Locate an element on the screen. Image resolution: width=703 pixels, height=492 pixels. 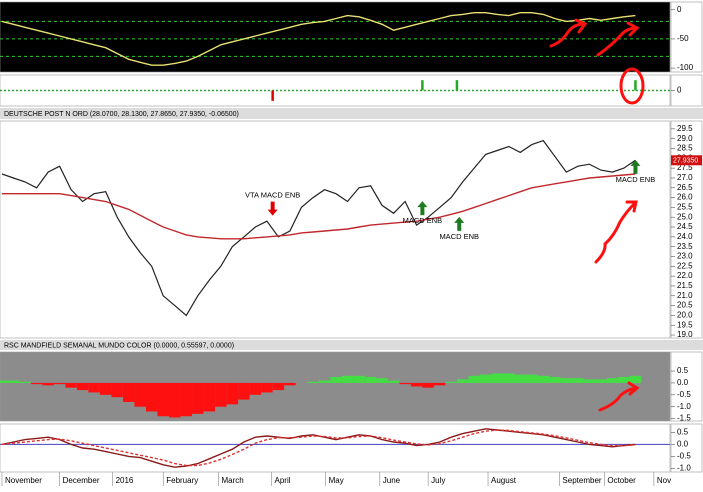
y-tick-label: -0.5 is located at coordinates (684, 456).